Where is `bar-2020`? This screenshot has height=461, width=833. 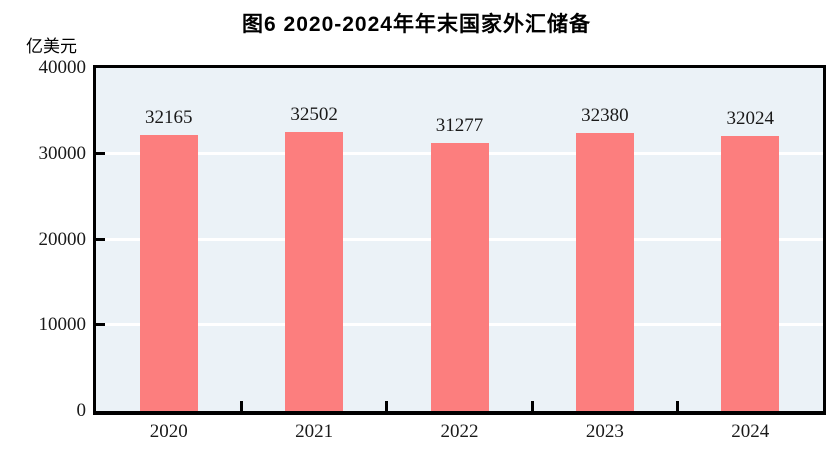
bar-2020 is located at coordinates (168, 273).